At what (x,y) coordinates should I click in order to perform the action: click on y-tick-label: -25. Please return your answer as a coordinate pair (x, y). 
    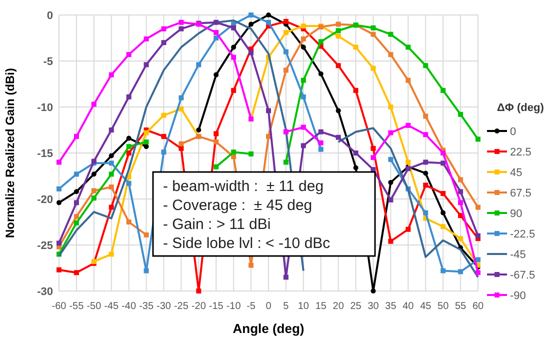
    Looking at the image, I should click on (45, 246).